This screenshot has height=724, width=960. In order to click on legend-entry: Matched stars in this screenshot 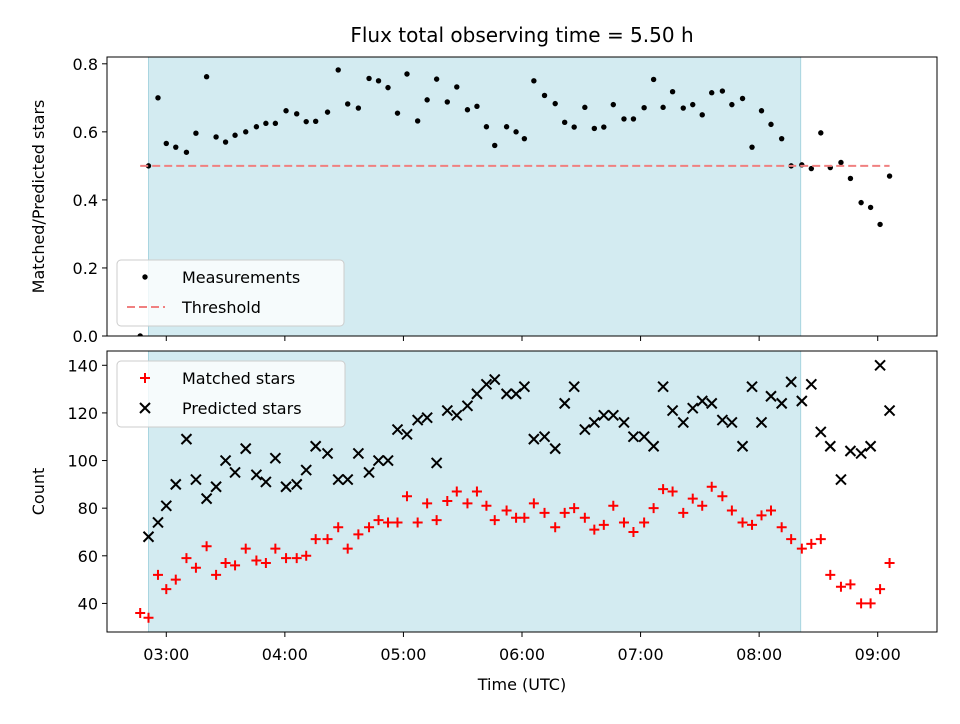, I will do `click(238, 378)`.